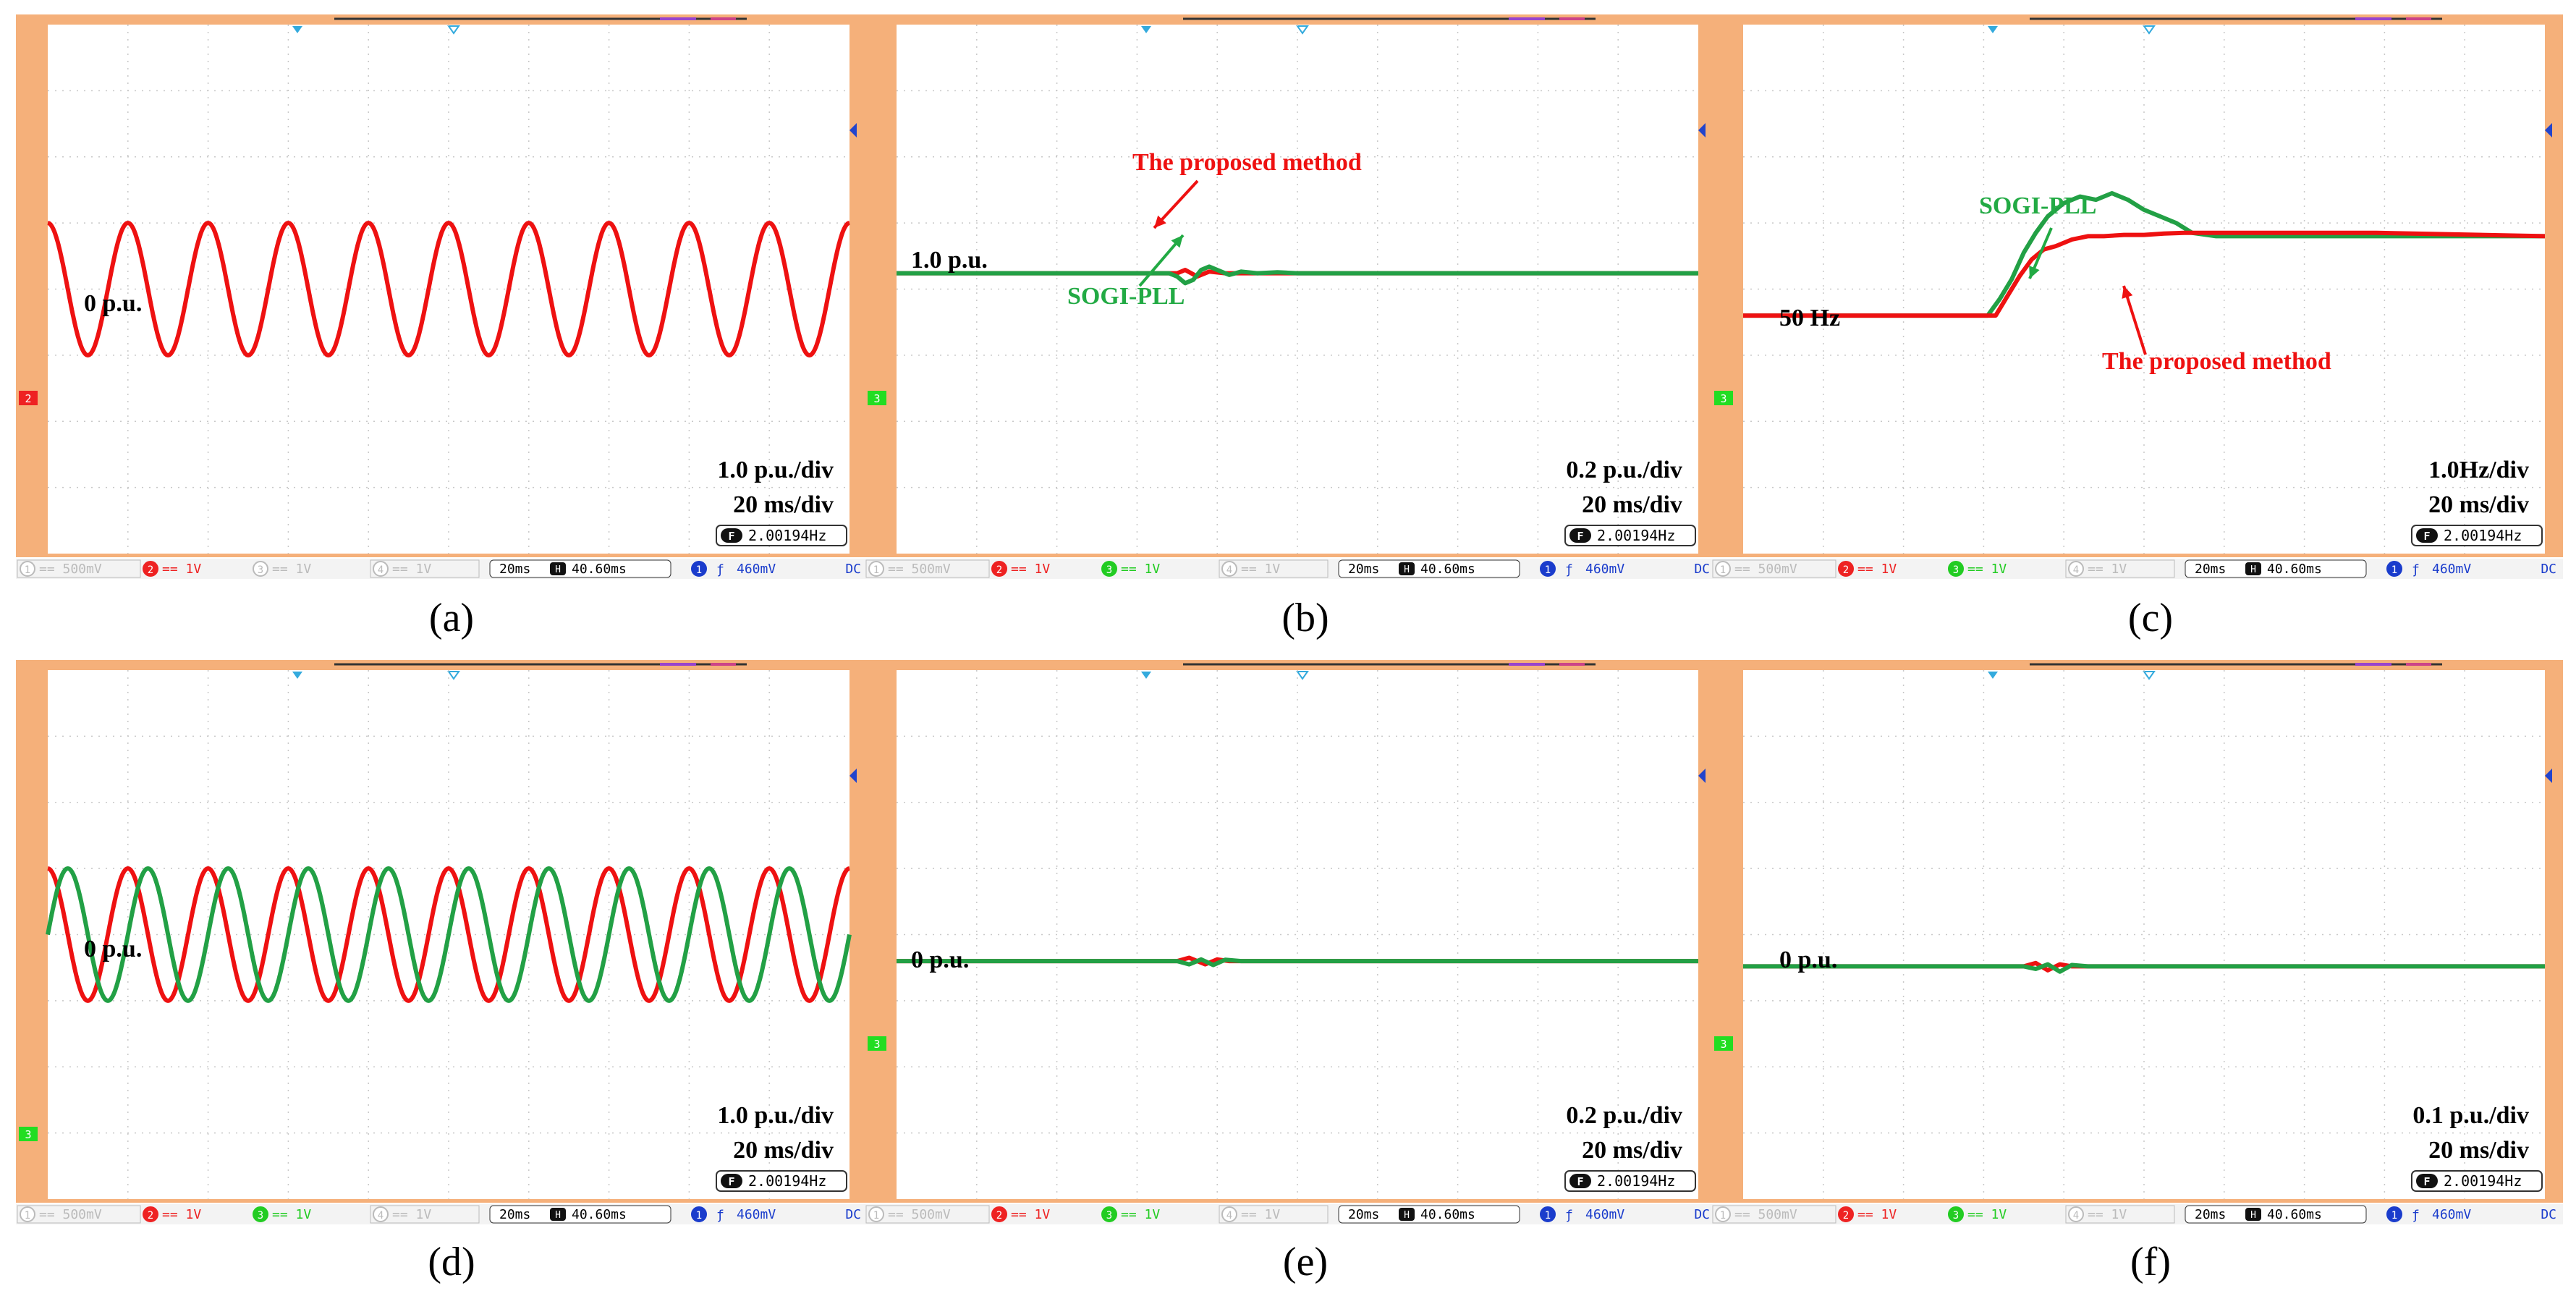 This screenshot has height=1291, width=2576. I want to click on baseline-level-label: 0 p.u., so click(113, 303).